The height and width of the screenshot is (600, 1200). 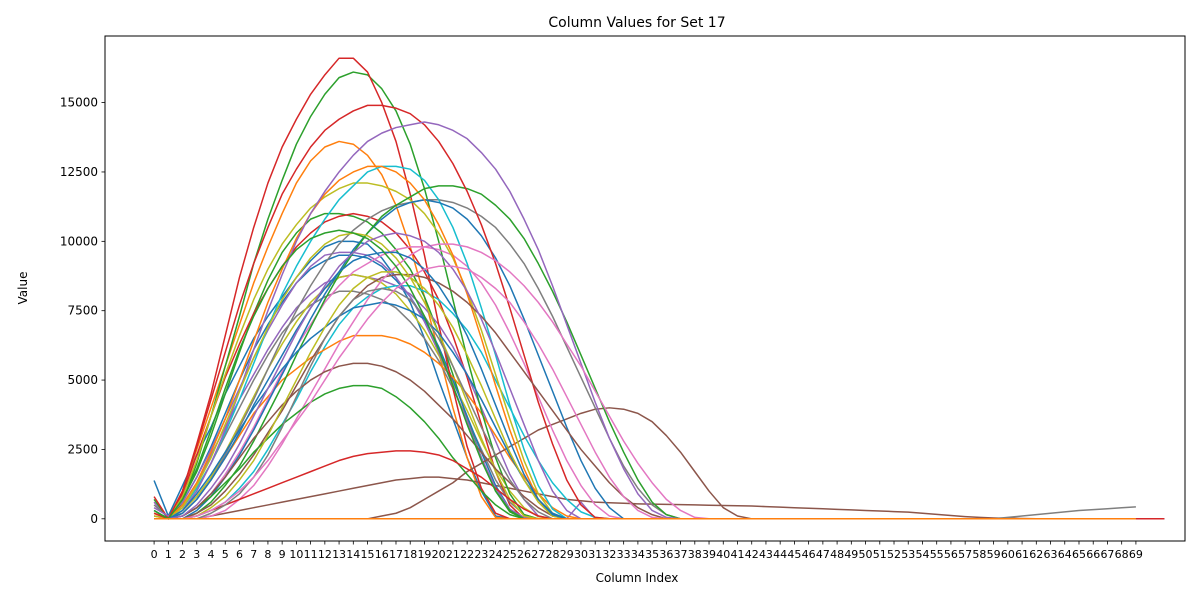 What do you see at coordinates (737, 554) in the screenshot?
I see `x-tick-label: 41` at bounding box center [737, 554].